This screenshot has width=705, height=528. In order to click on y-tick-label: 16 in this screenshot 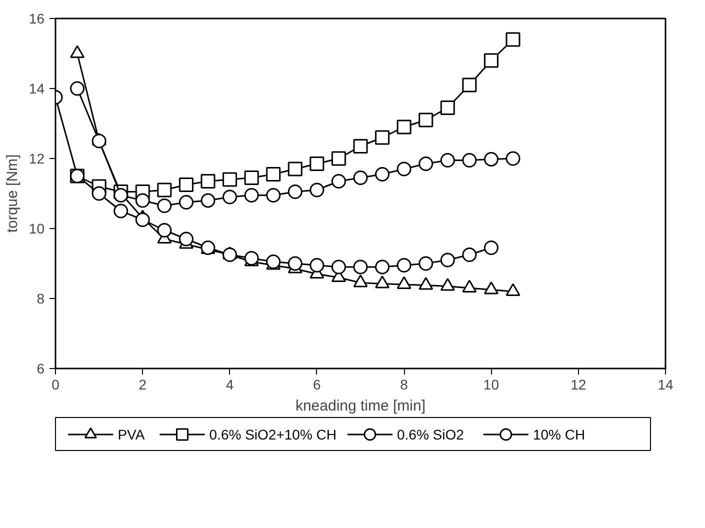, I will do `click(36, 18)`.